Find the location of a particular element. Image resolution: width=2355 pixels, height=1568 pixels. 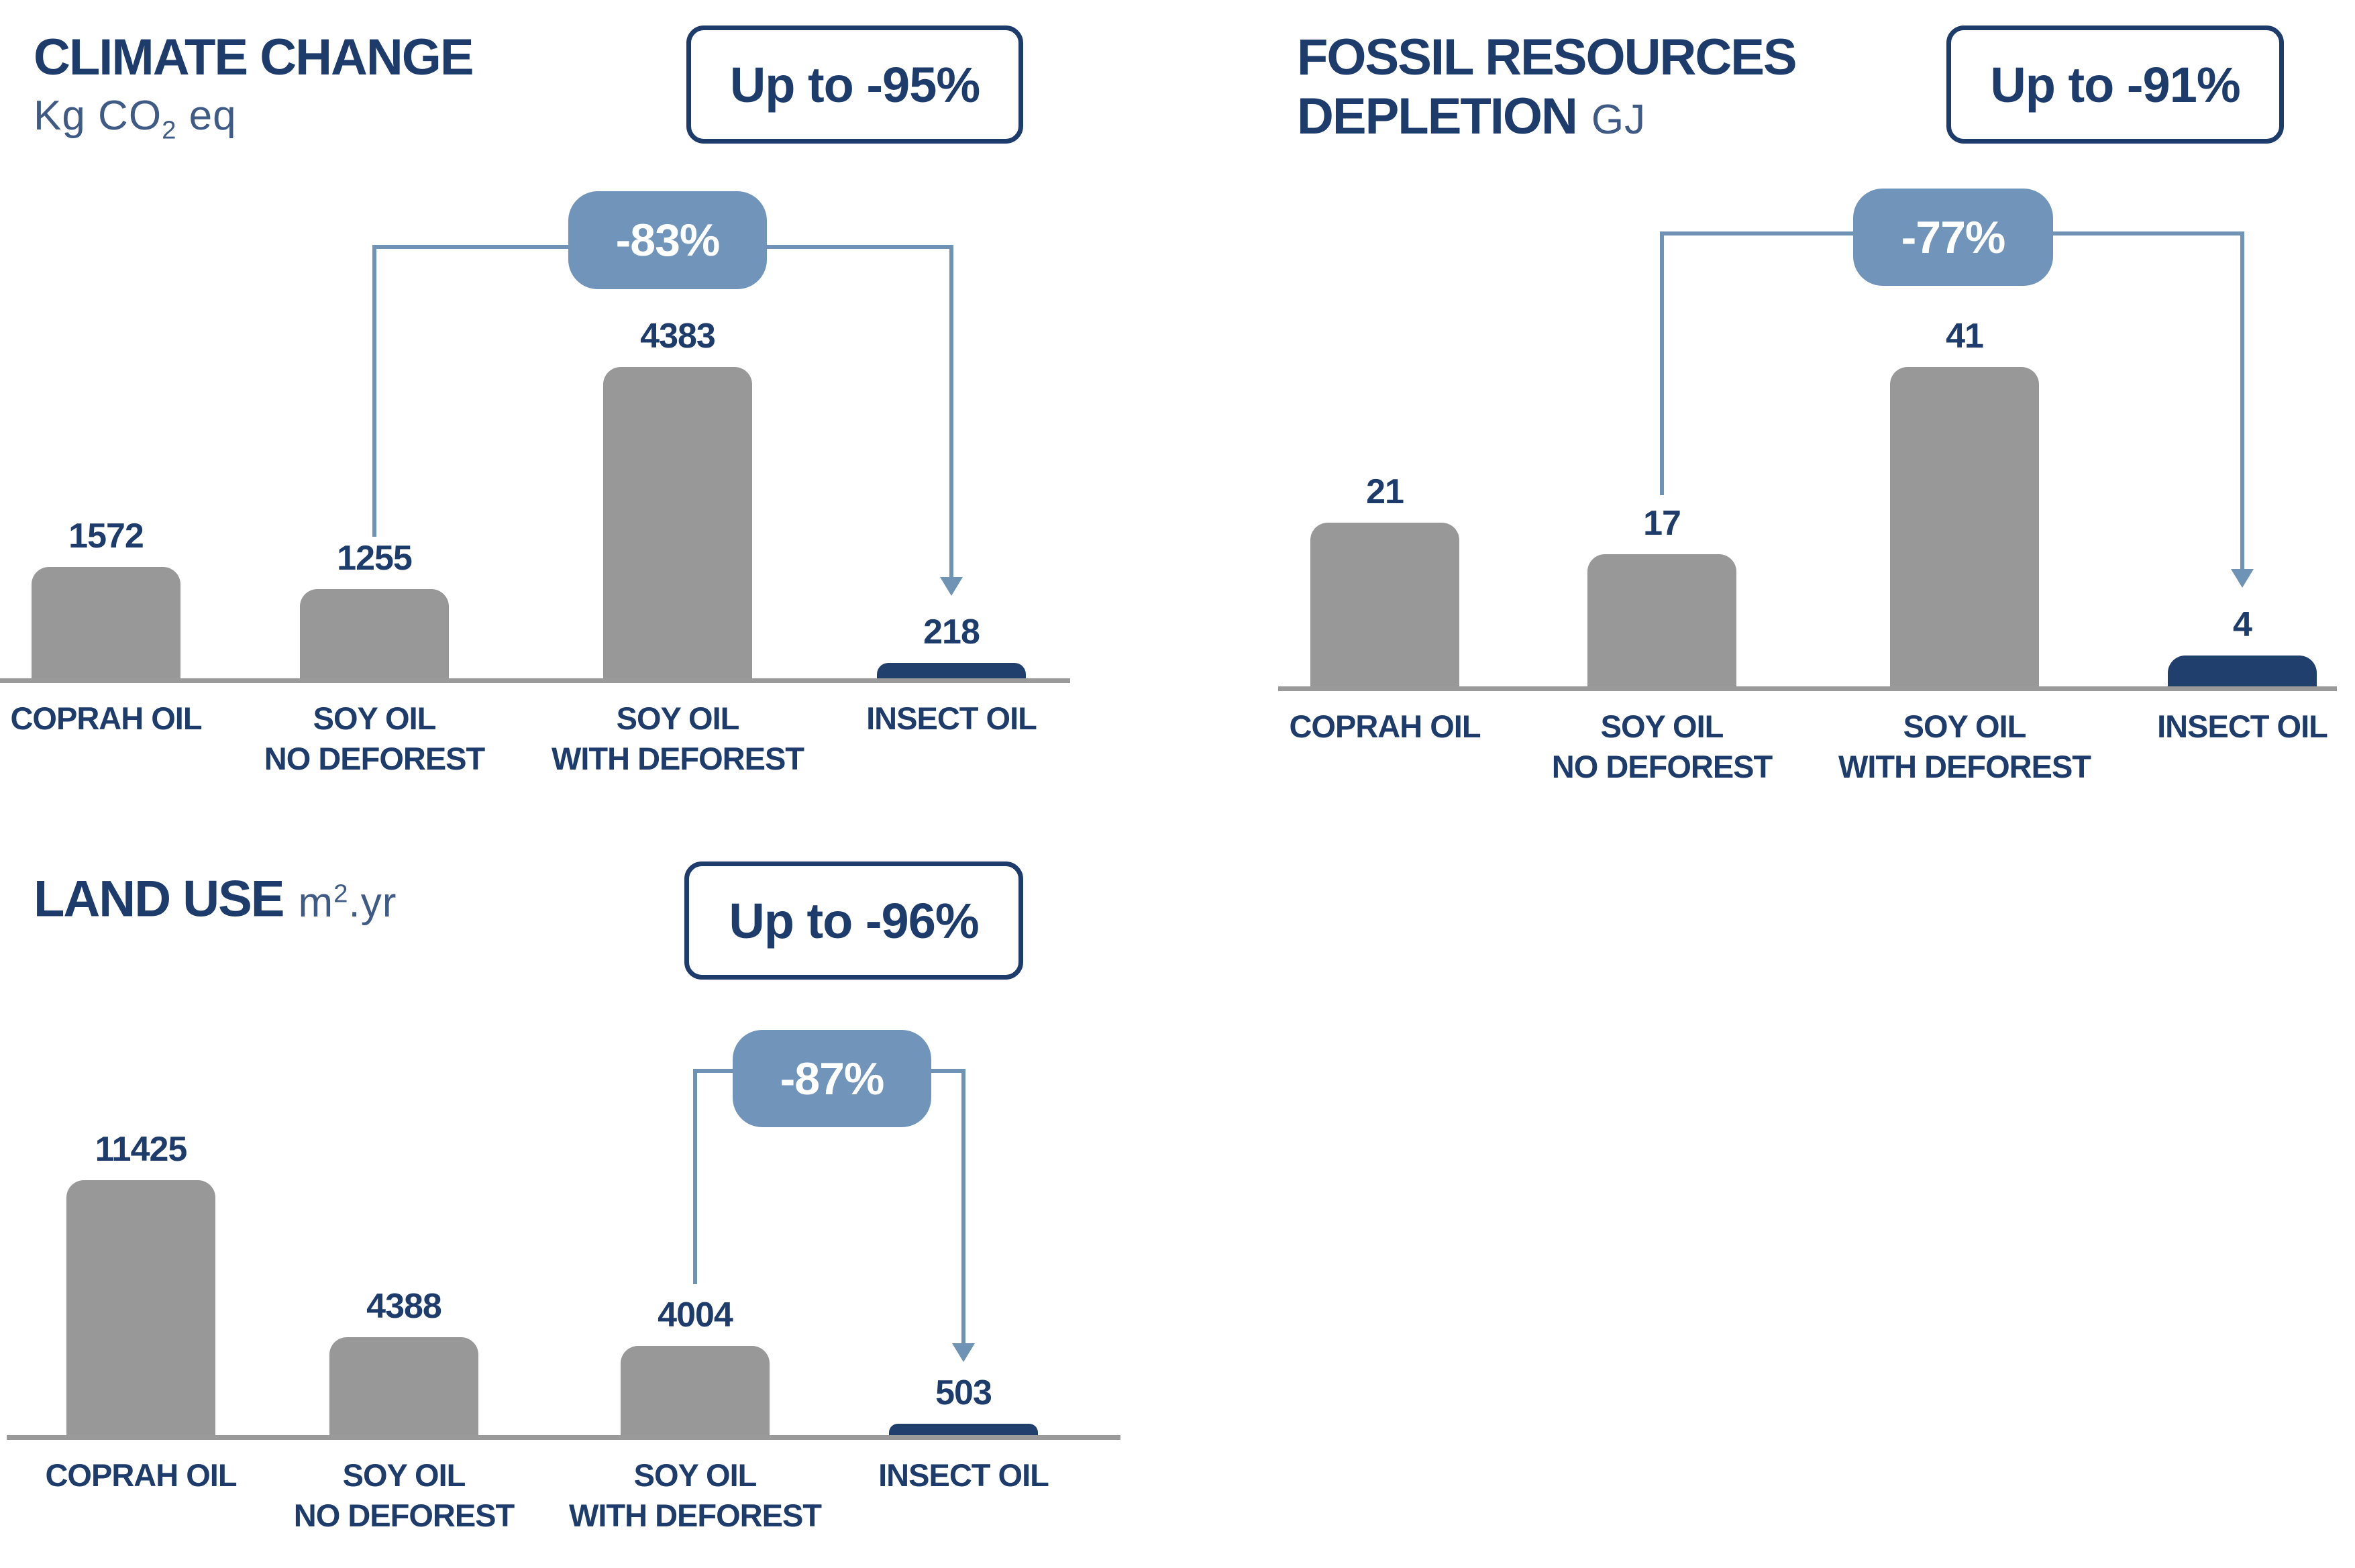

reduction-badge-label: Up to -96% is located at coordinates (854, 920).